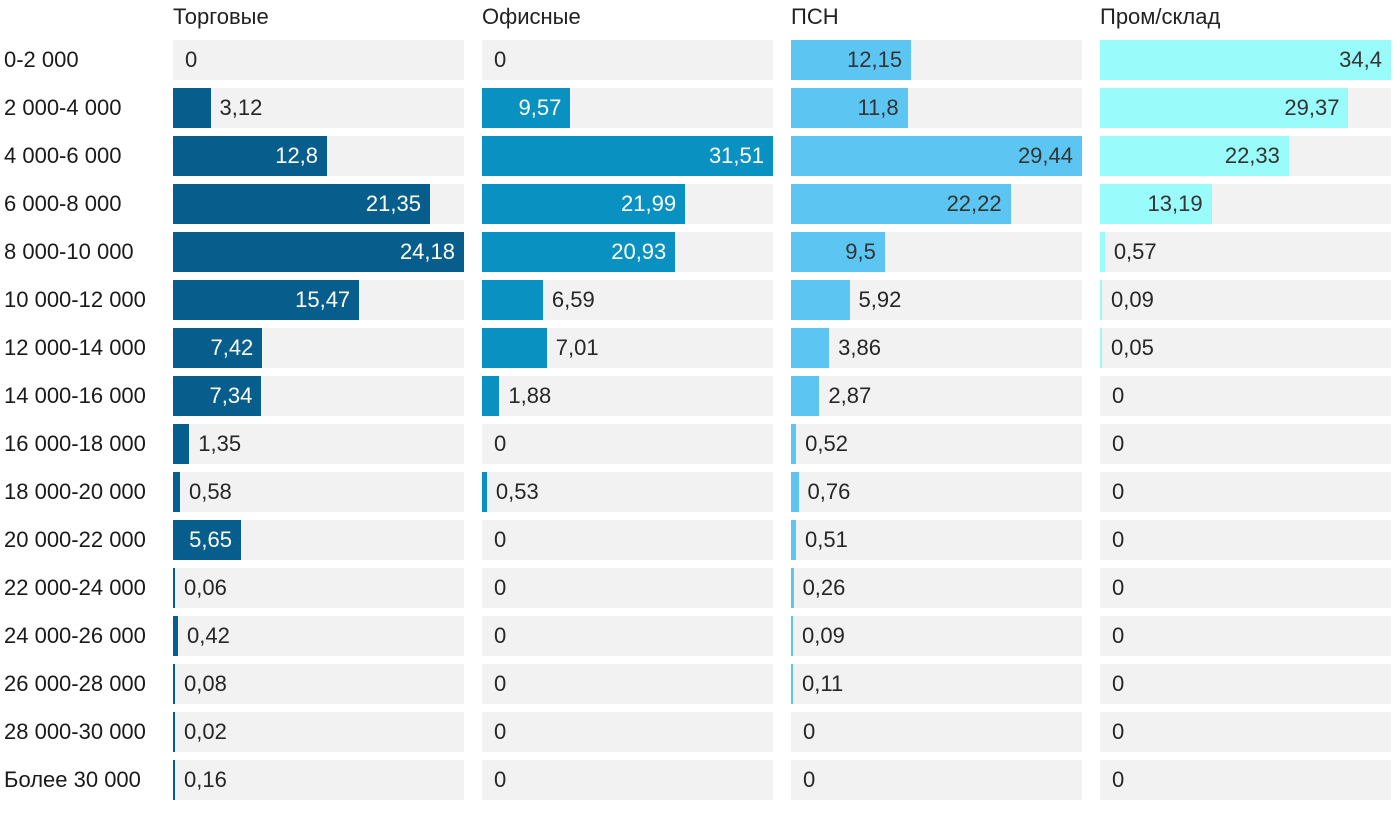 Image resolution: width=1400 pixels, height=814 pixels. I want to click on bar-value: 0,11, so click(823, 683).